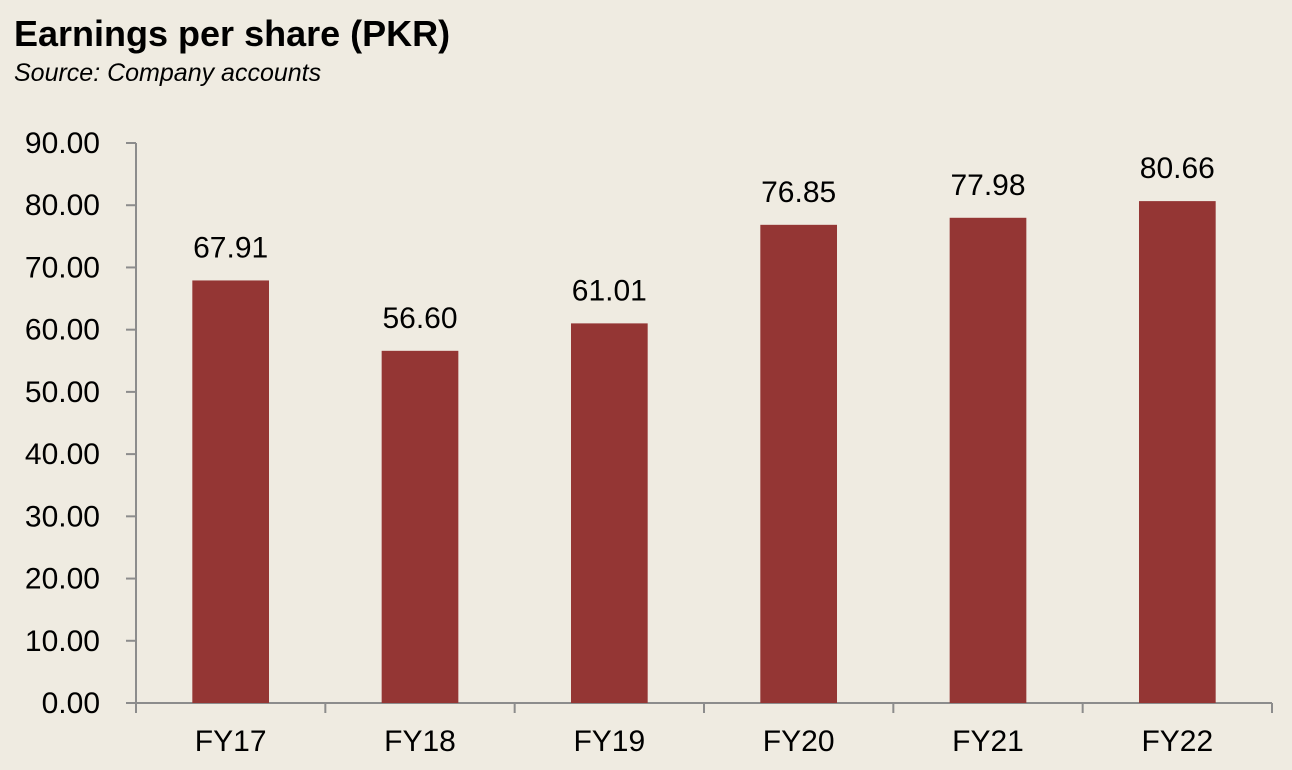  Describe the element at coordinates (609, 513) in the screenshot. I see `bar-fy19` at that location.